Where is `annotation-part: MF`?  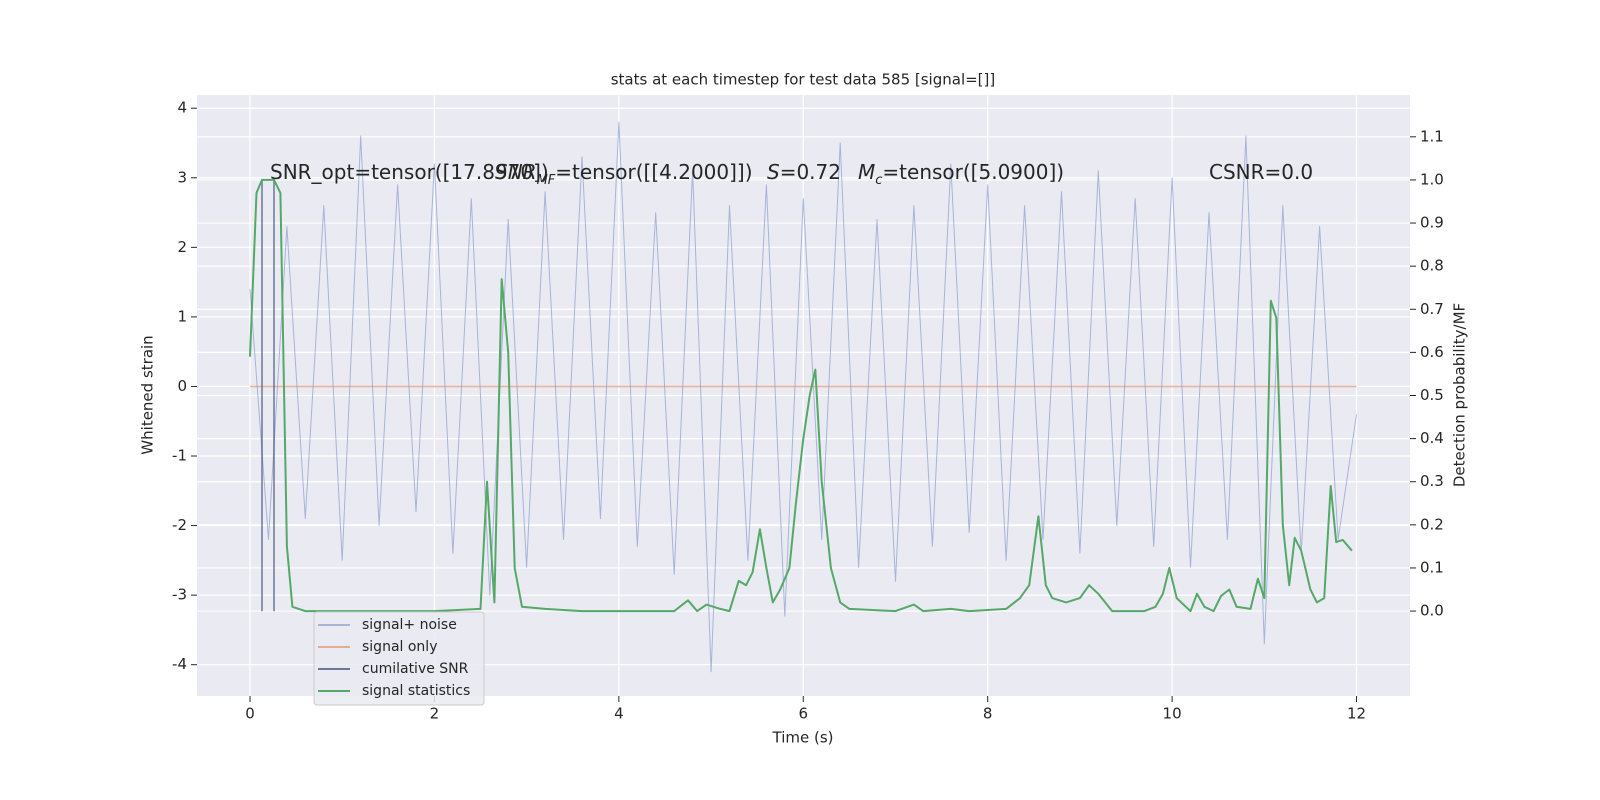
annotation-part: MF is located at coordinates (546, 180).